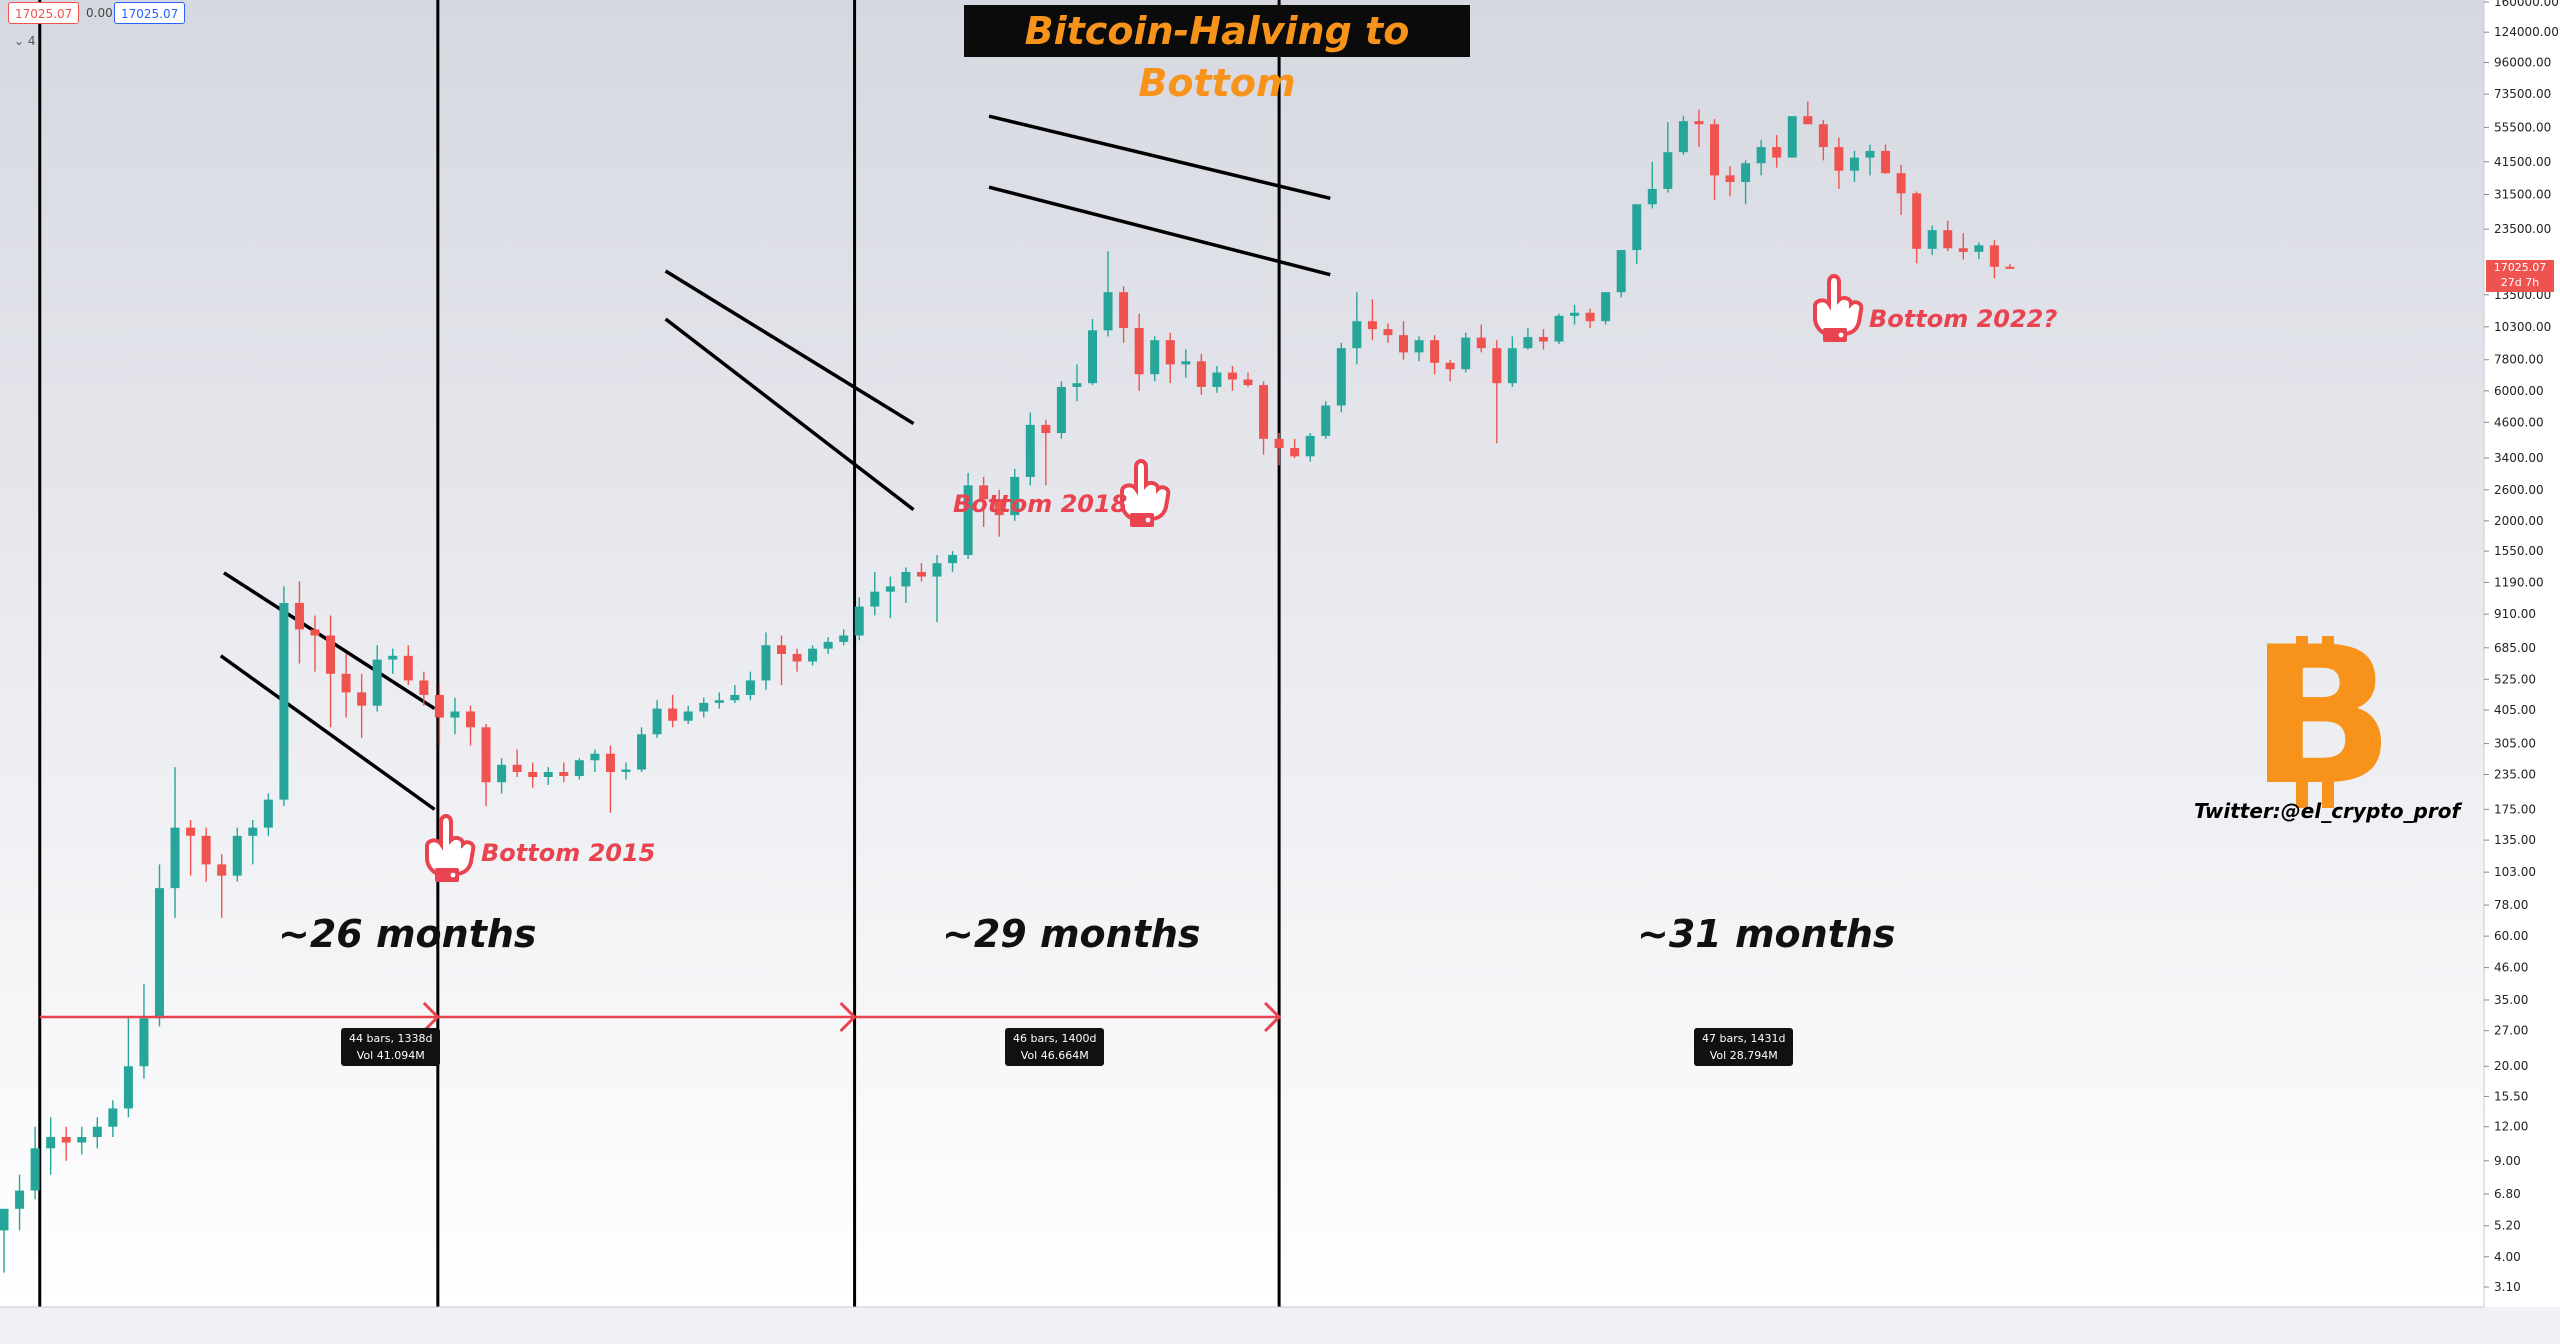  I want to click on hand-cuff, so click(447, 875).